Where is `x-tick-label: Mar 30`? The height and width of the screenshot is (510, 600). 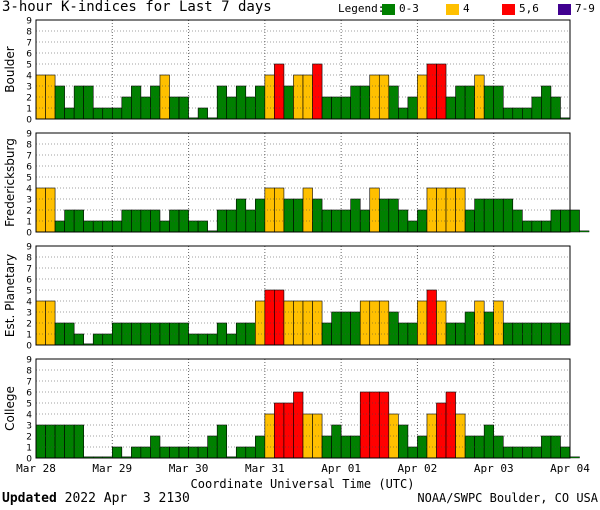
x-tick-label: Mar 30 is located at coordinates (189, 468).